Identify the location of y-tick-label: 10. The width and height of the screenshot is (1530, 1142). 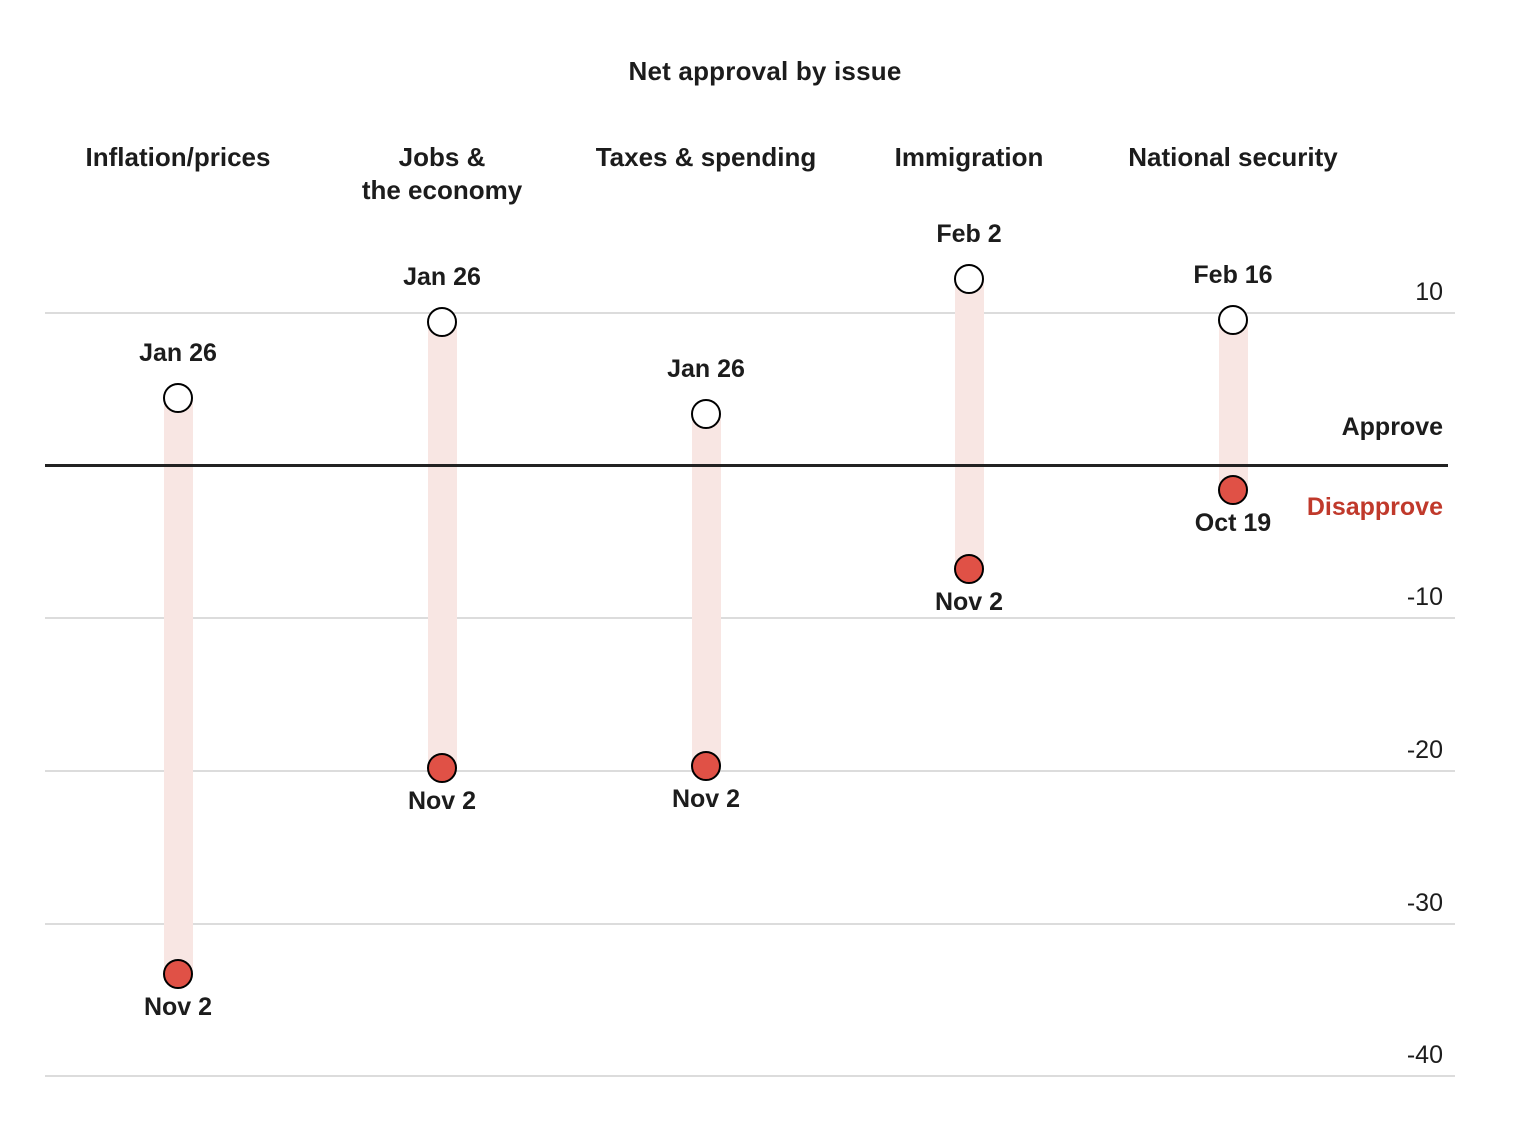
(1429, 291).